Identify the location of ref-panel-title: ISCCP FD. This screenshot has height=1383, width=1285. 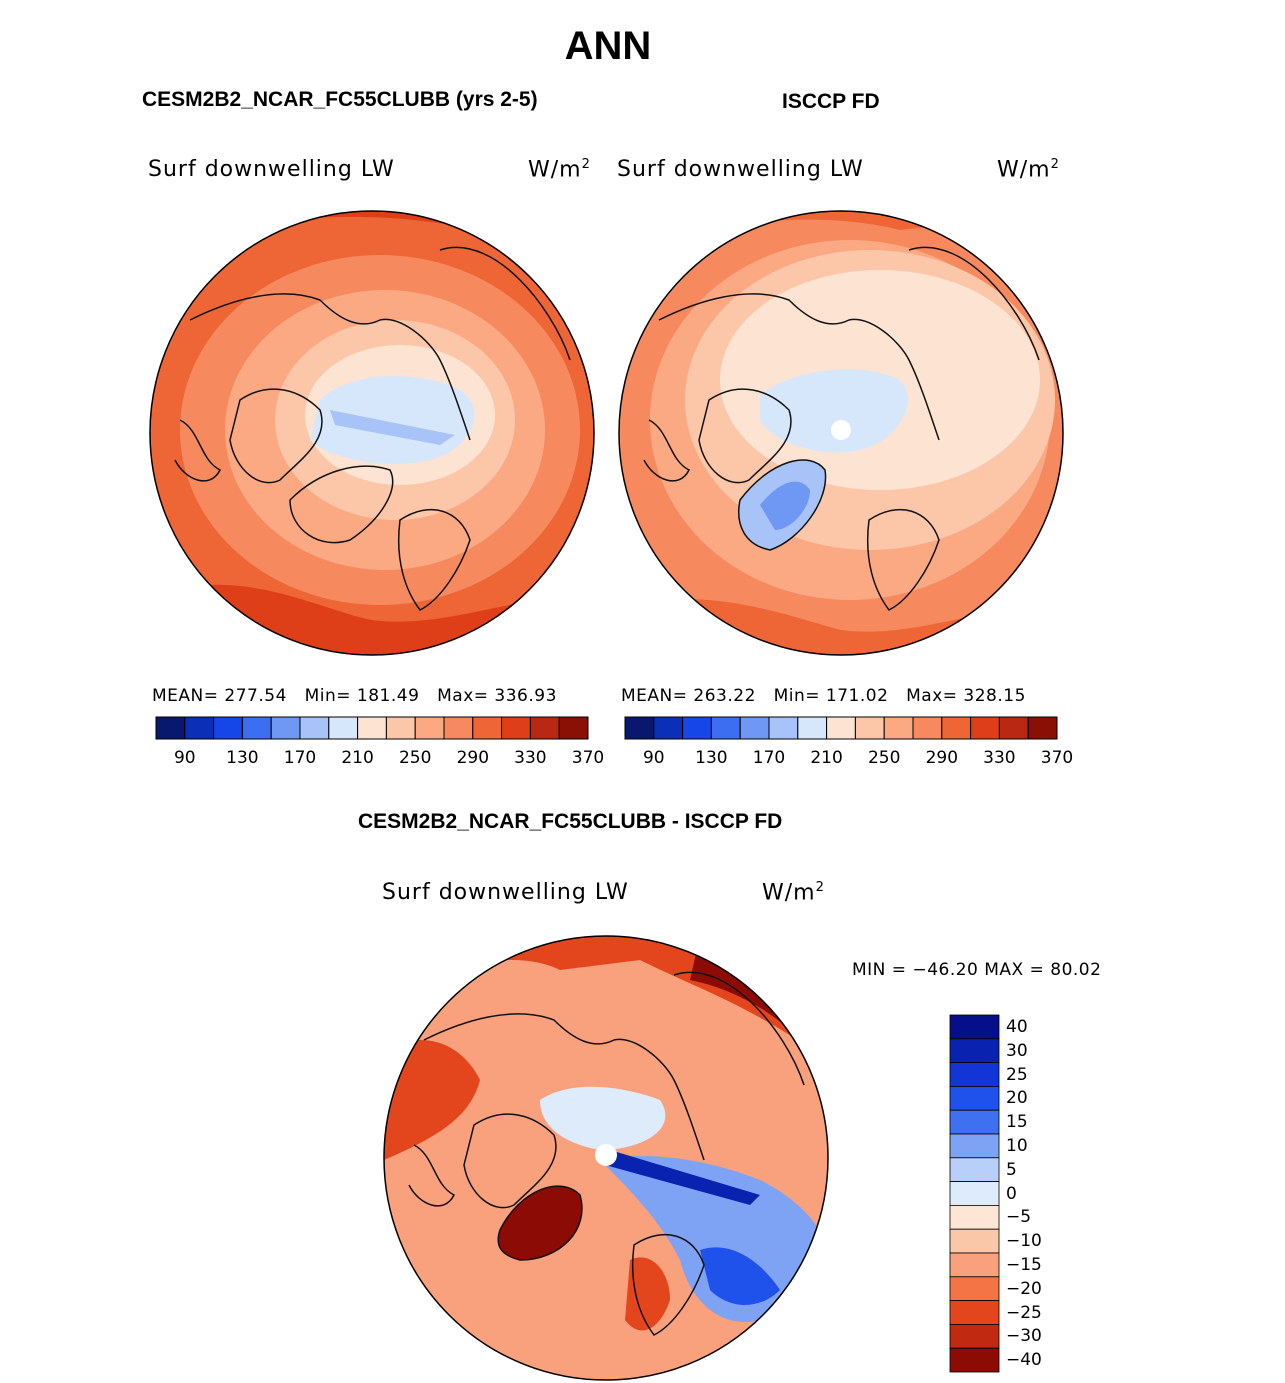
(831, 101).